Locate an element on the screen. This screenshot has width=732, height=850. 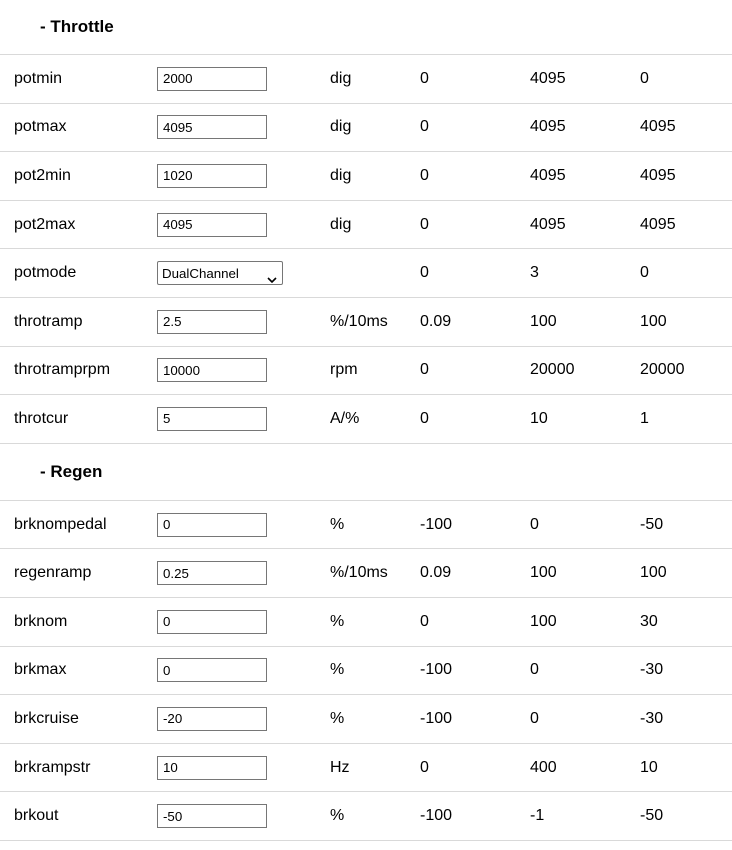
param-max: 100 is located at coordinates (543, 573).